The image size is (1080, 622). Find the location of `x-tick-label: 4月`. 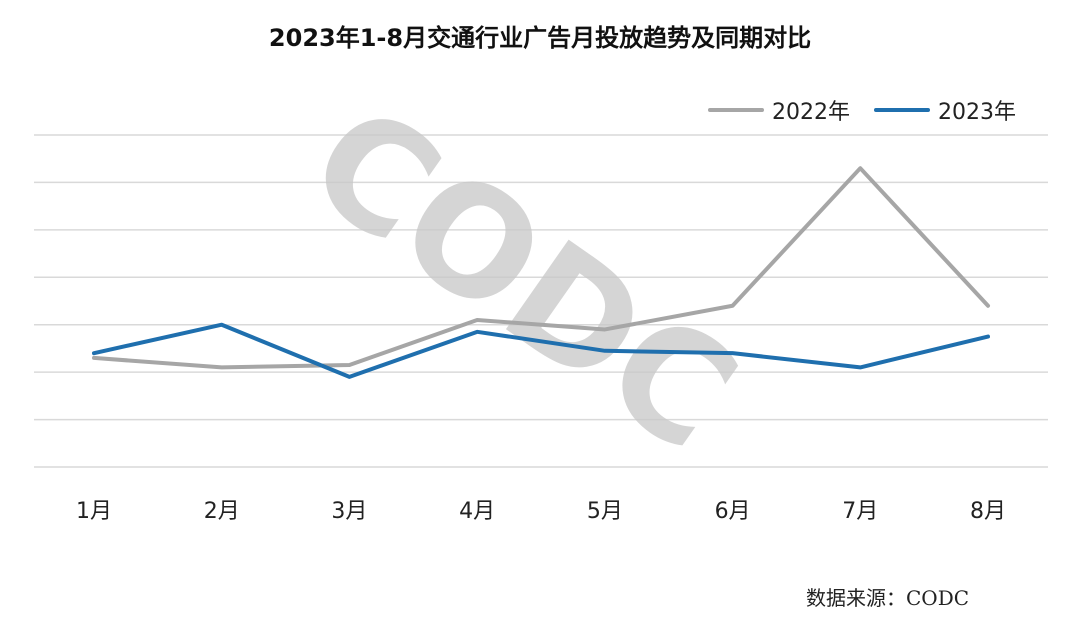

x-tick-label: 4月 is located at coordinates (477, 511).